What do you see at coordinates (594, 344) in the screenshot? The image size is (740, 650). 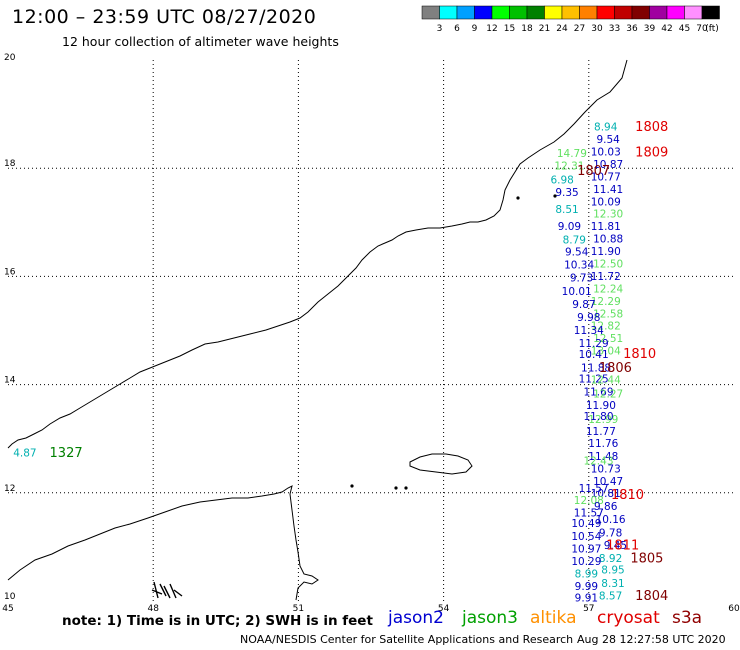 I see `wave-height-label: 11.29` at bounding box center [594, 344].